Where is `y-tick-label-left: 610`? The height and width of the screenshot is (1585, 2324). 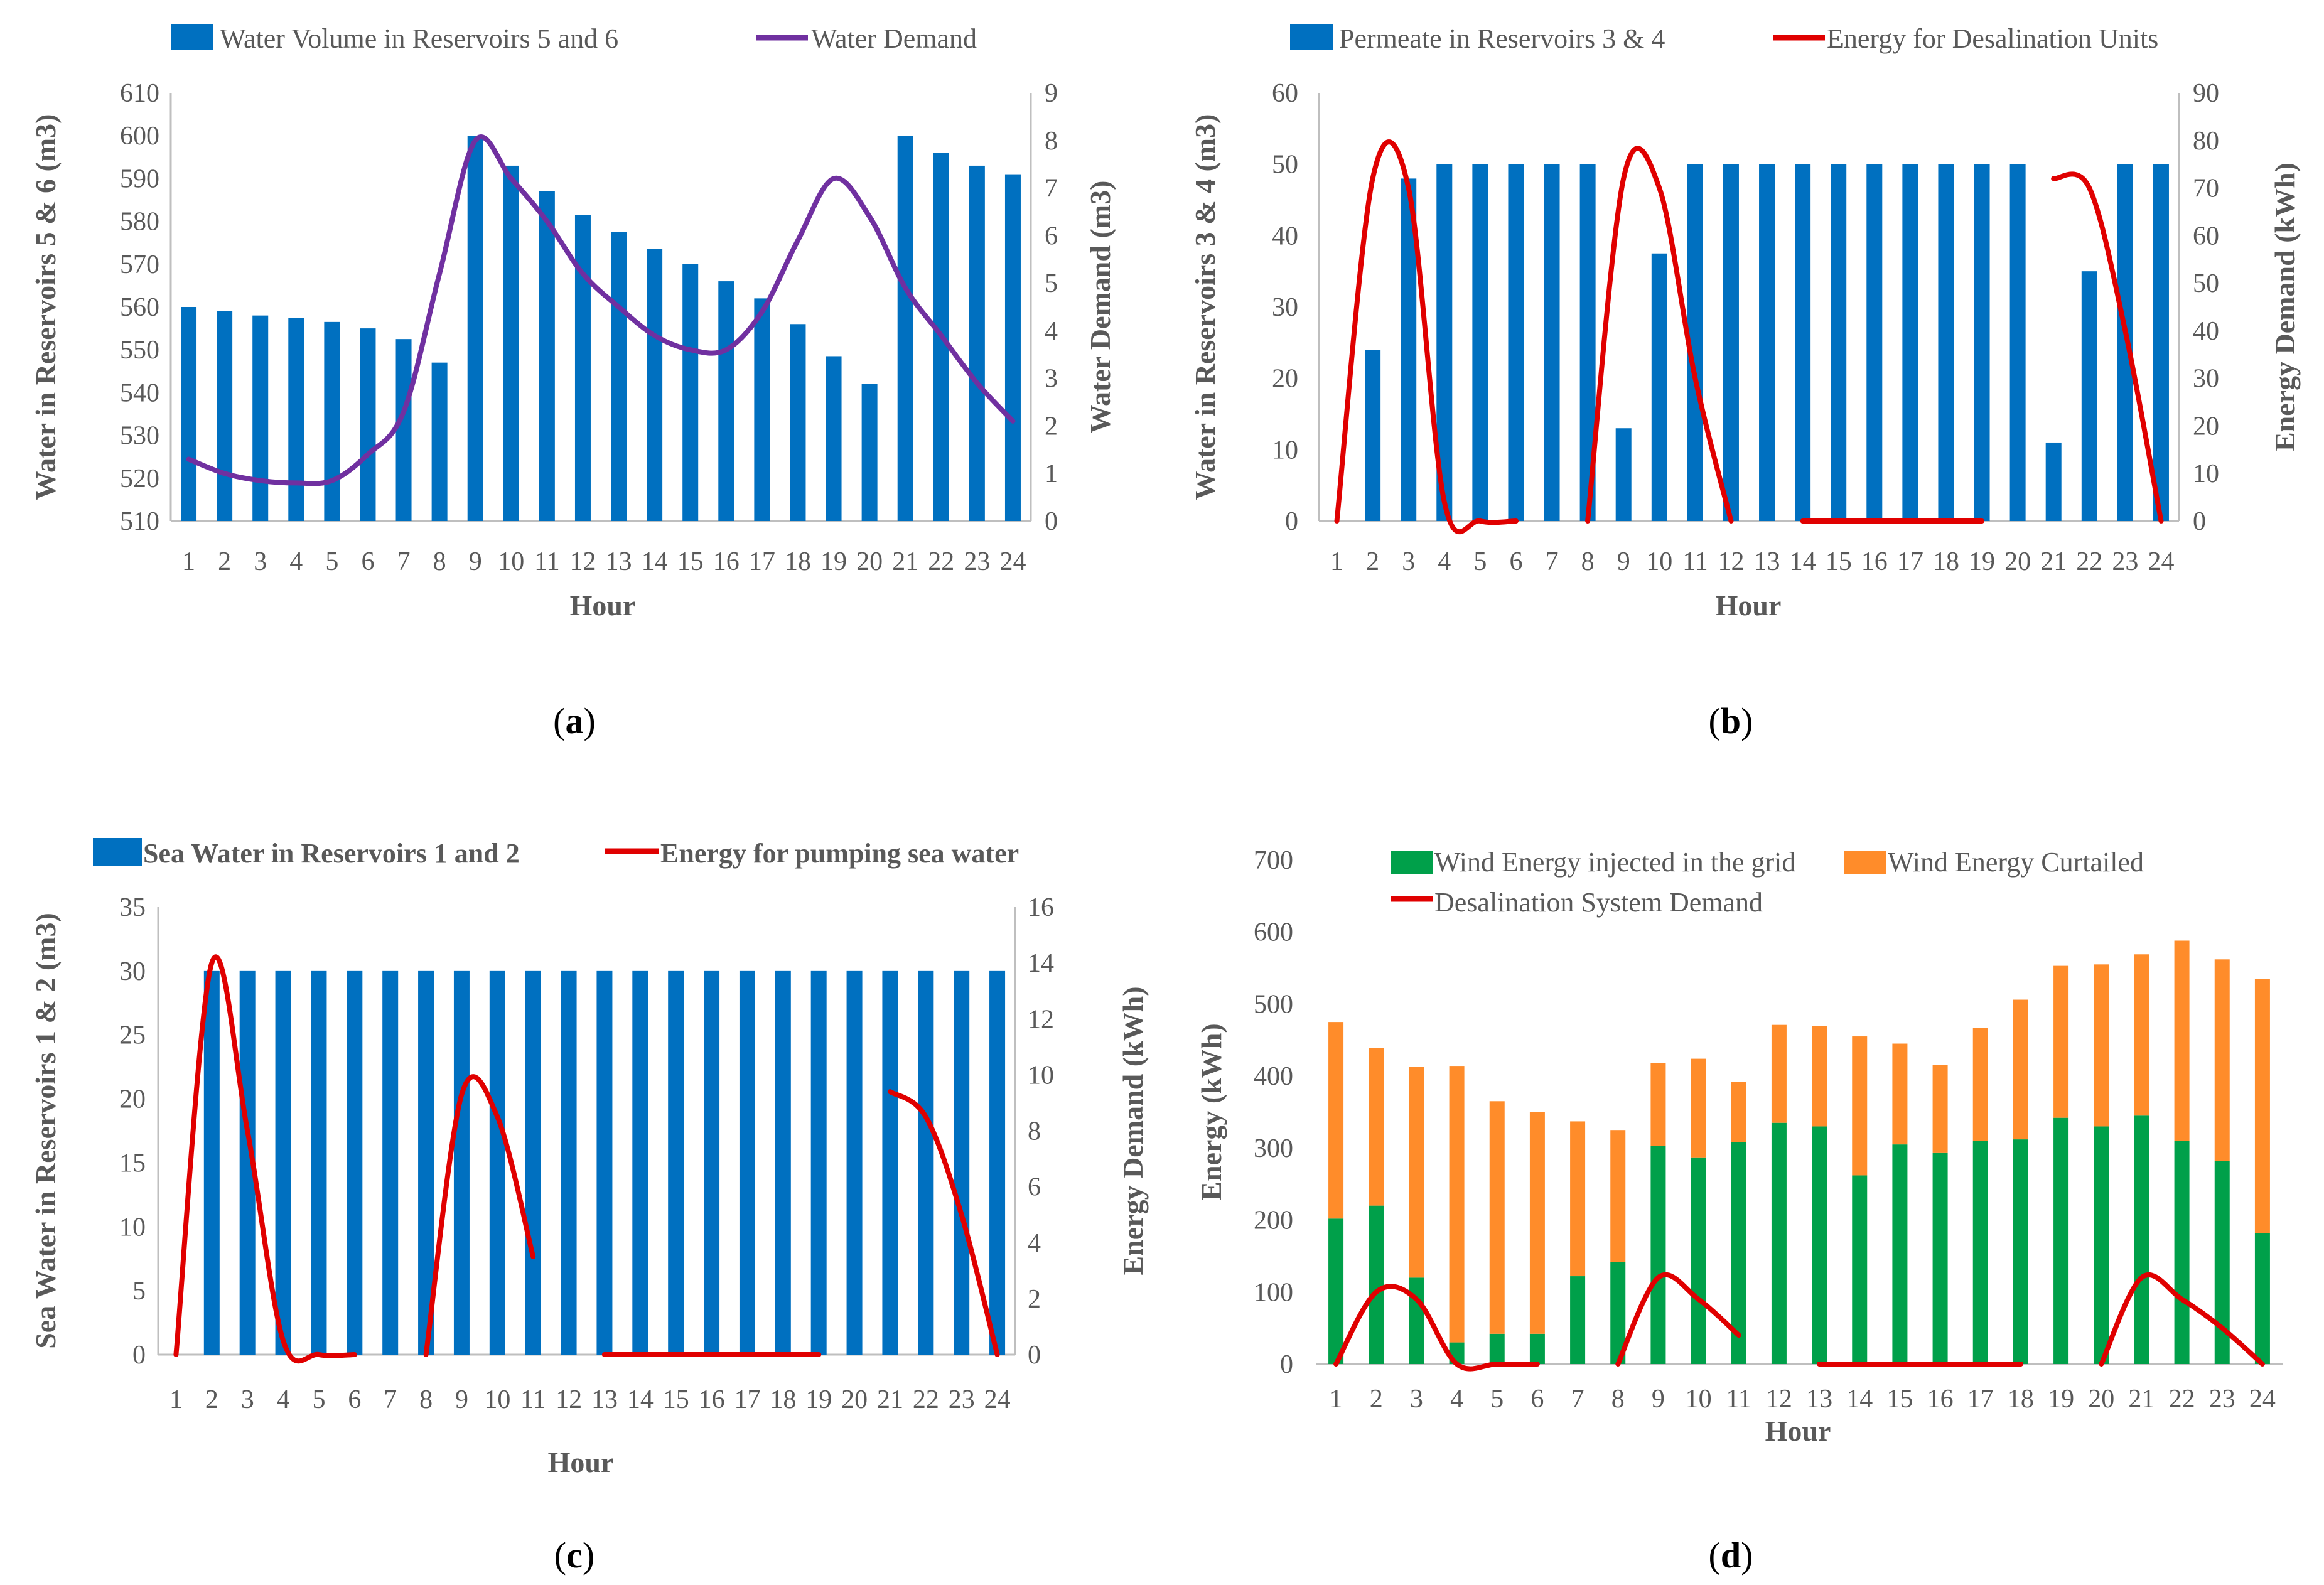 y-tick-label-left: 610 is located at coordinates (139, 93).